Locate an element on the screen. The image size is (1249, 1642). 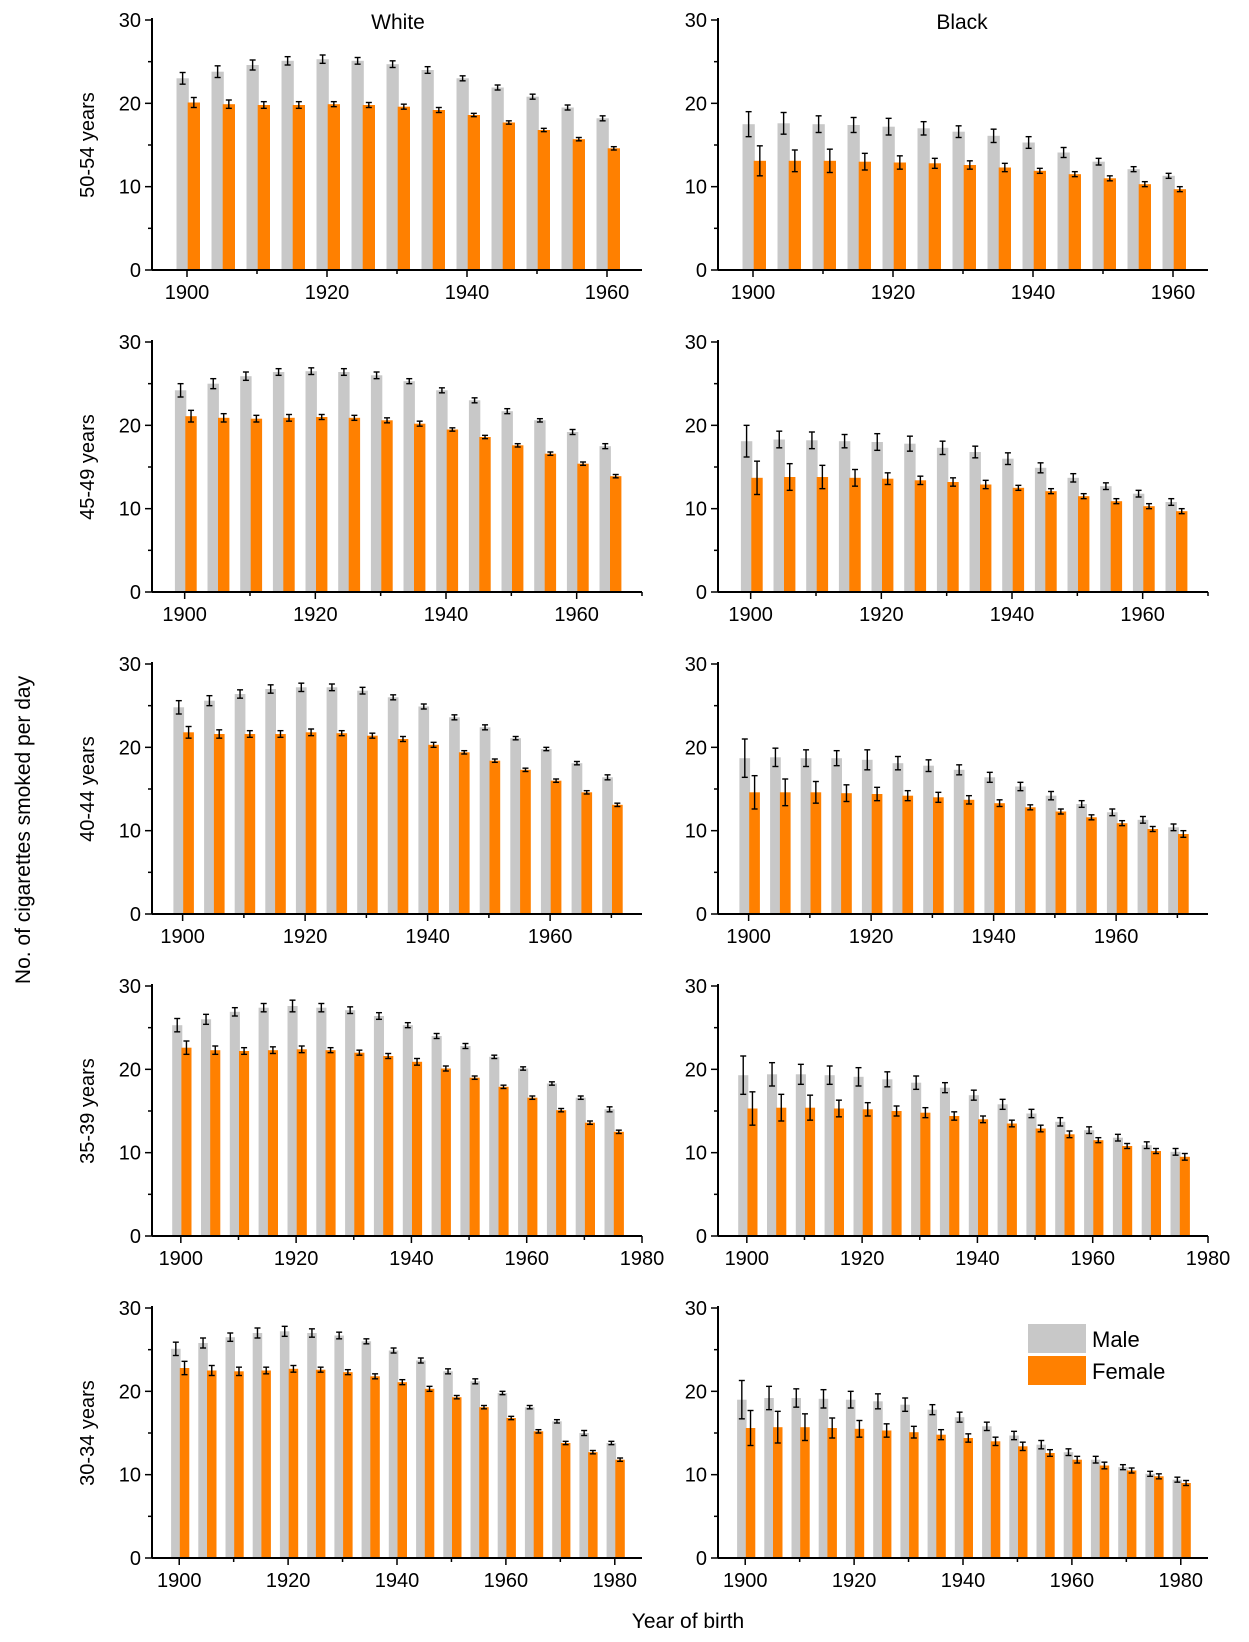
legend-label-female: Female is located at coordinates (1128, 1371).